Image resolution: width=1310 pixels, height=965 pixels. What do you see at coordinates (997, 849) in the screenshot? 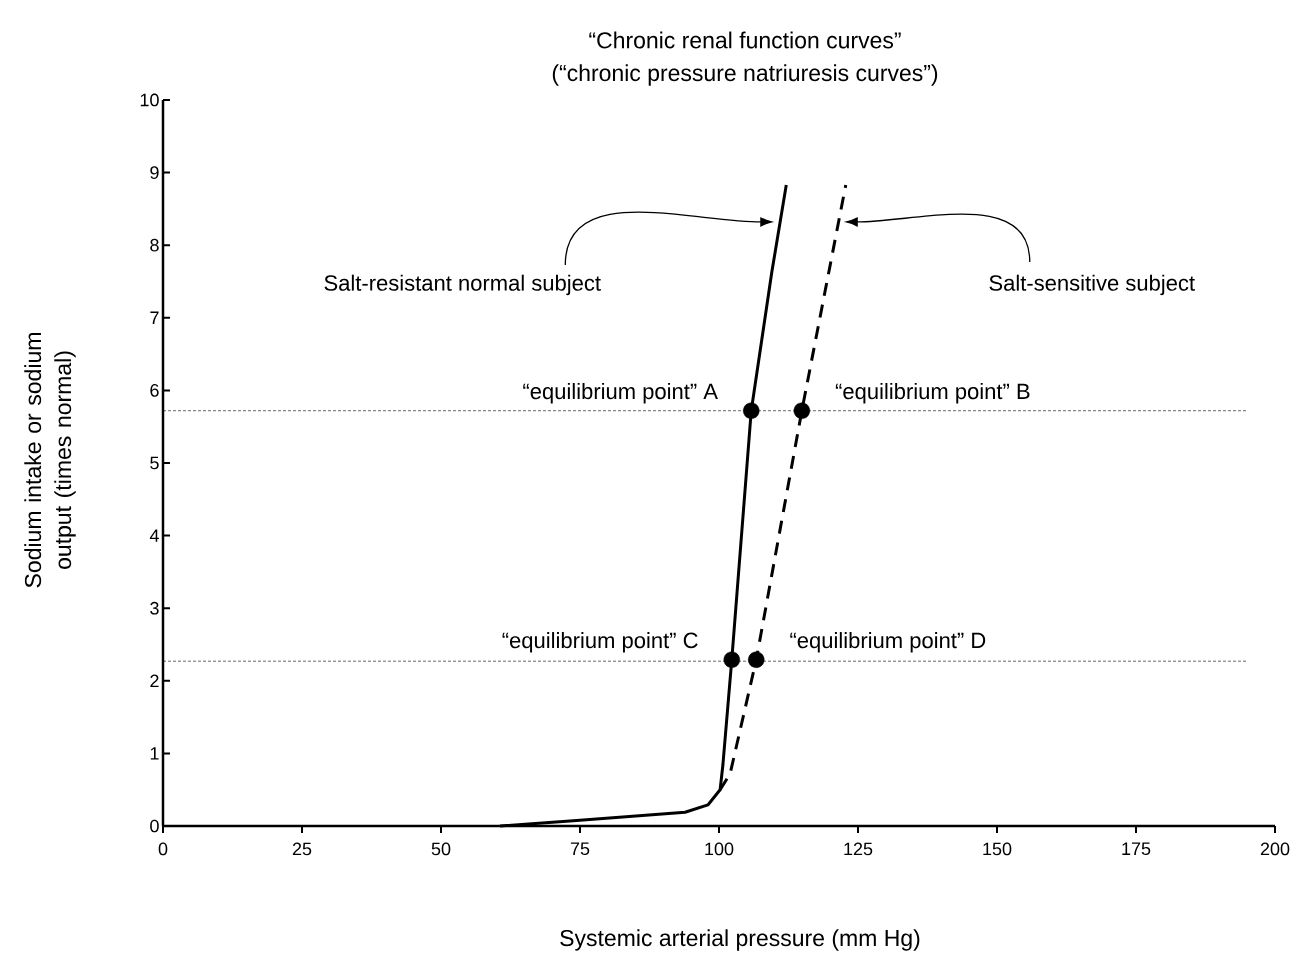
I see `x-tick-label: 150` at bounding box center [997, 849].